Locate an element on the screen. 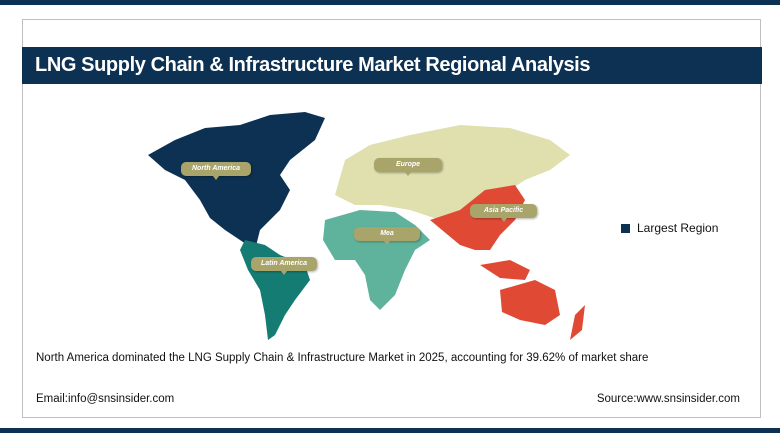 The width and height of the screenshot is (780, 433). legend-label: Largest Region is located at coordinates (678, 228).